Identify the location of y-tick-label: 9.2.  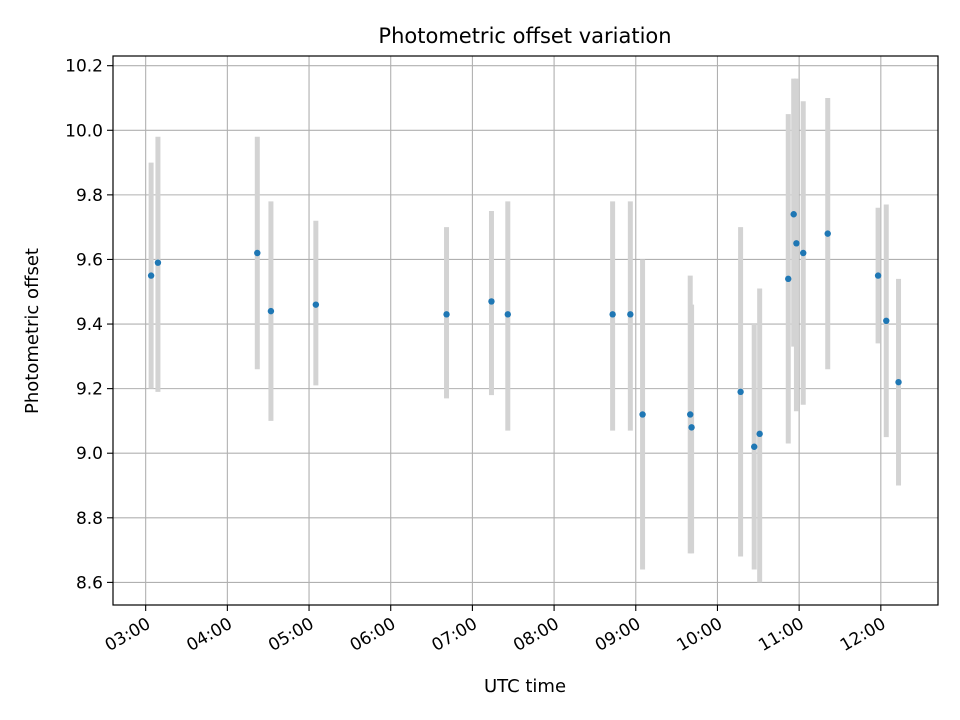
(89, 390).